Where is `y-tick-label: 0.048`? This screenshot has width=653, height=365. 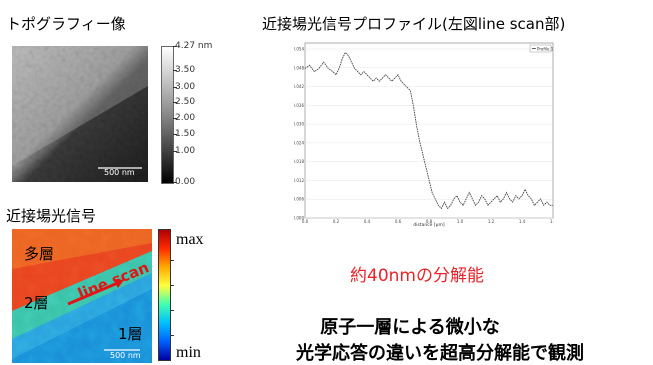 y-tick-label: 0.048 is located at coordinates (299, 67).